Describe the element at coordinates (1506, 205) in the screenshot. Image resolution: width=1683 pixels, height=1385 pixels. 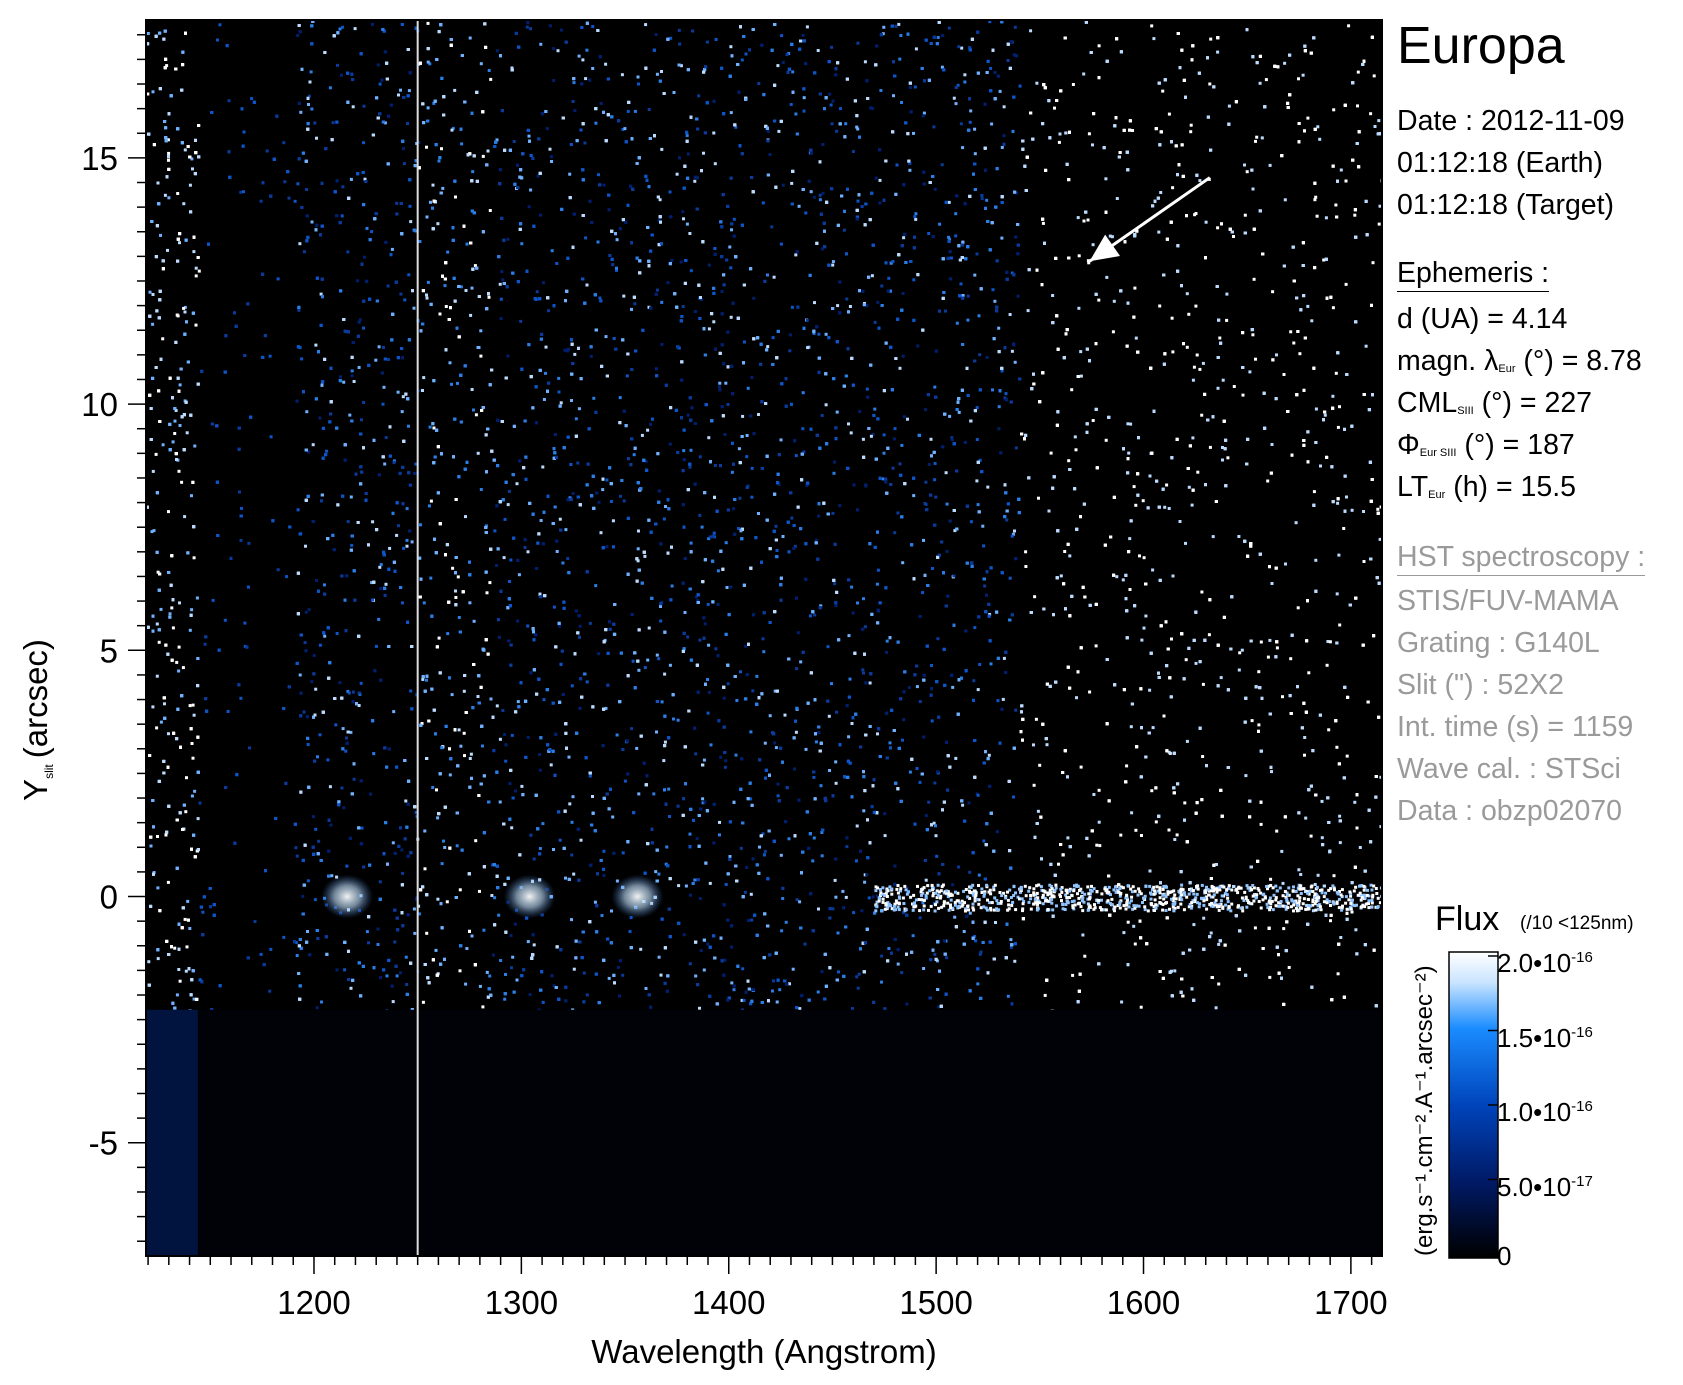
I see `target-time: 01:12:18 (Target)` at that location.